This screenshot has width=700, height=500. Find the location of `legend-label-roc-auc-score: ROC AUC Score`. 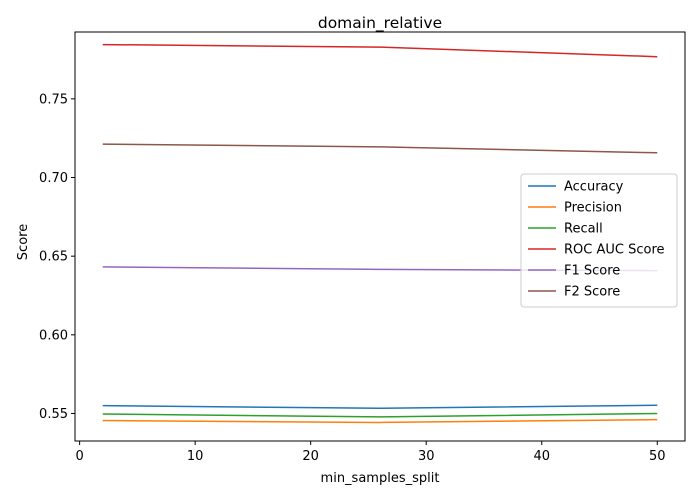

legend-label-roc-auc-score: ROC AUC Score is located at coordinates (614, 250).